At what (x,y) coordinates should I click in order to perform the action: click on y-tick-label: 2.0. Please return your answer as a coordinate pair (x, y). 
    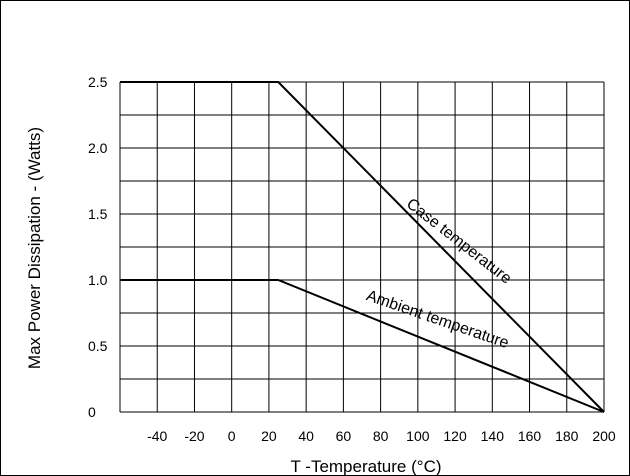
    Looking at the image, I should click on (98, 148).